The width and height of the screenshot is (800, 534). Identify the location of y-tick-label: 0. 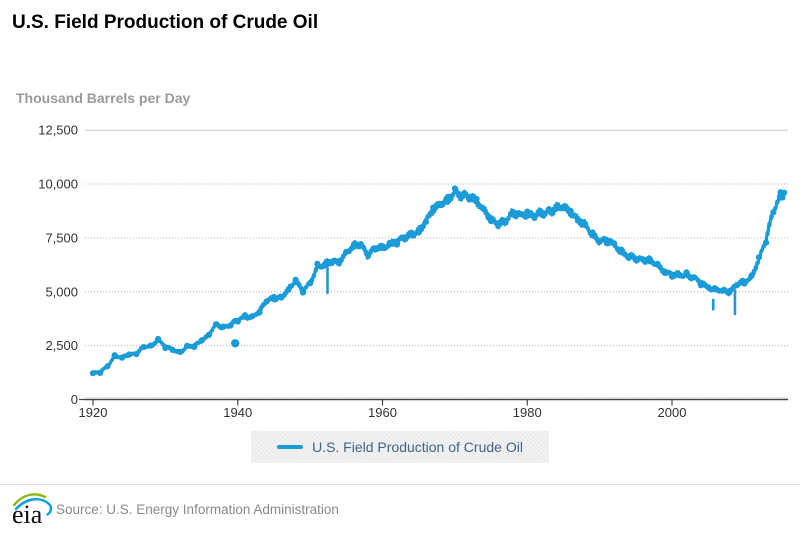
(74, 399).